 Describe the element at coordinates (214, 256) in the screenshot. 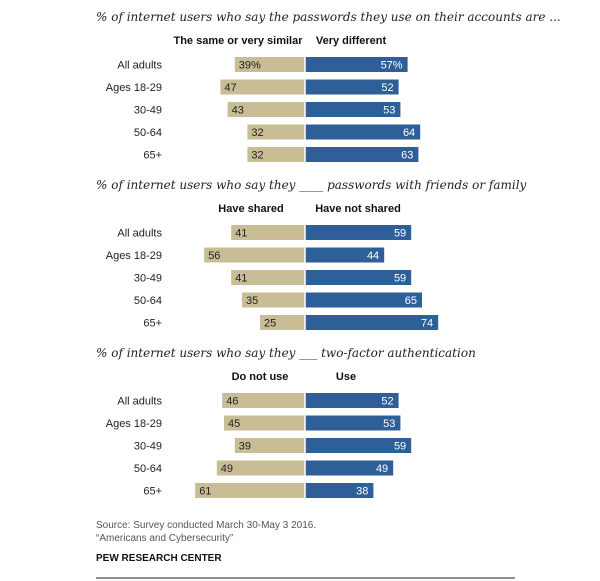

I see `bar-left-value: 56` at that location.